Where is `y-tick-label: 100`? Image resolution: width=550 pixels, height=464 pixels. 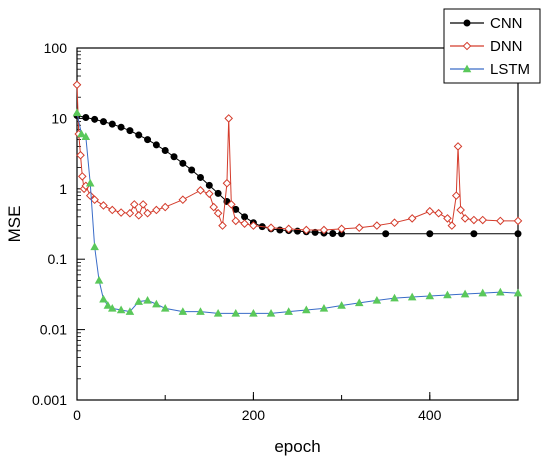
y-tick-label: 100 is located at coordinates (56, 48).